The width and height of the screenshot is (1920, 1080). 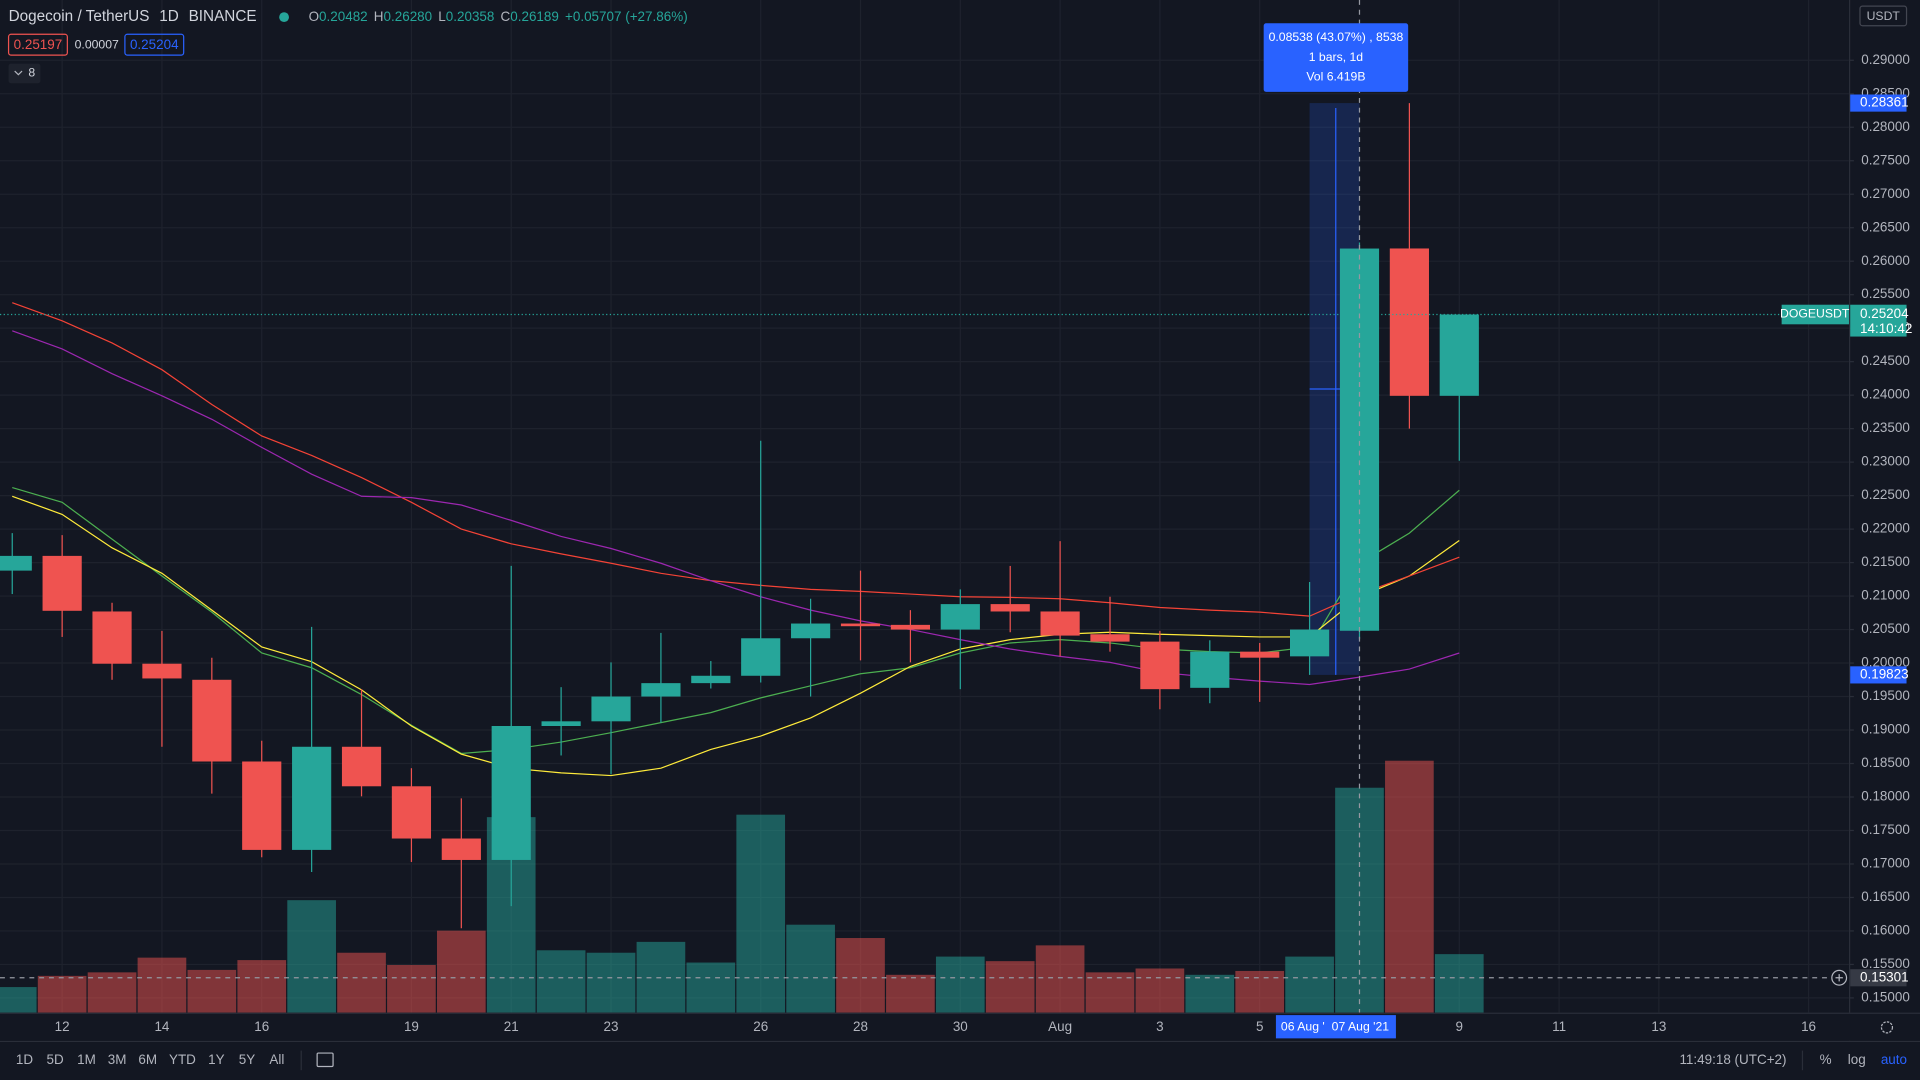 What do you see at coordinates (18, 73) in the screenshot?
I see `indicators-chevron` at bounding box center [18, 73].